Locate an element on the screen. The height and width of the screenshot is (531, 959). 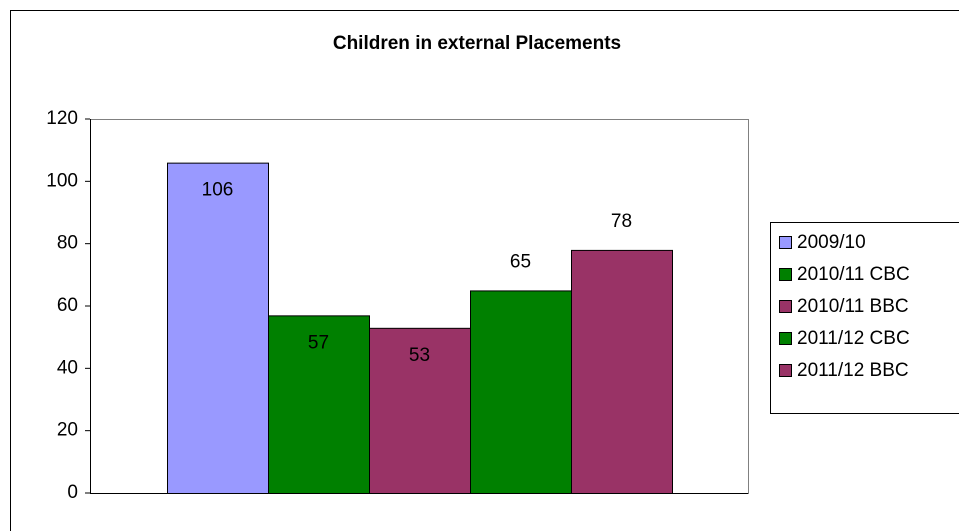
y-tick-label: 100 is located at coordinates (62, 180).